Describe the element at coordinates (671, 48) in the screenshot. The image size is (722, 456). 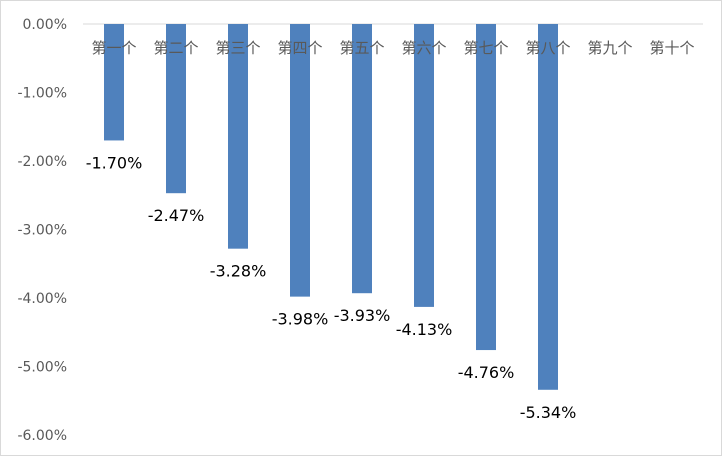
I see `category-label: 第十个` at that location.